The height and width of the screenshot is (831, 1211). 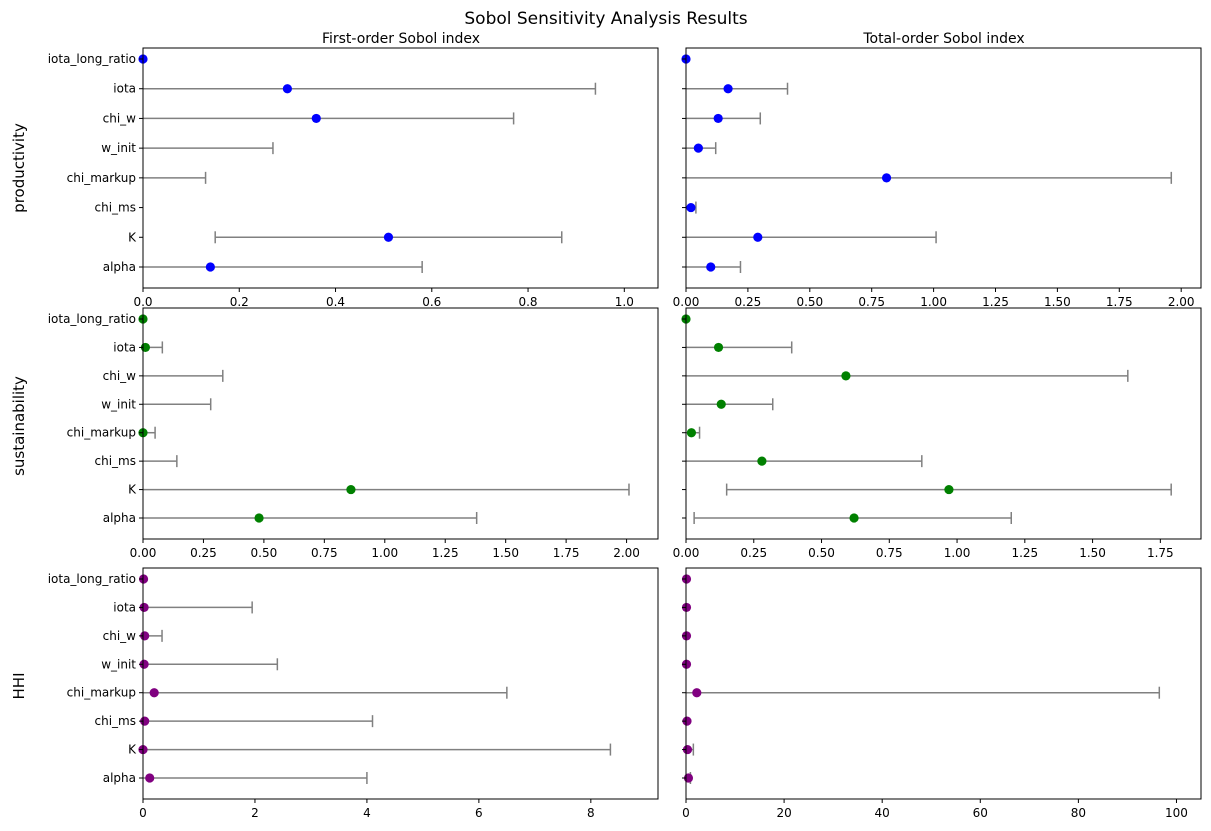 I want to click on row-label-productivity: productivity, so click(x=19, y=168).